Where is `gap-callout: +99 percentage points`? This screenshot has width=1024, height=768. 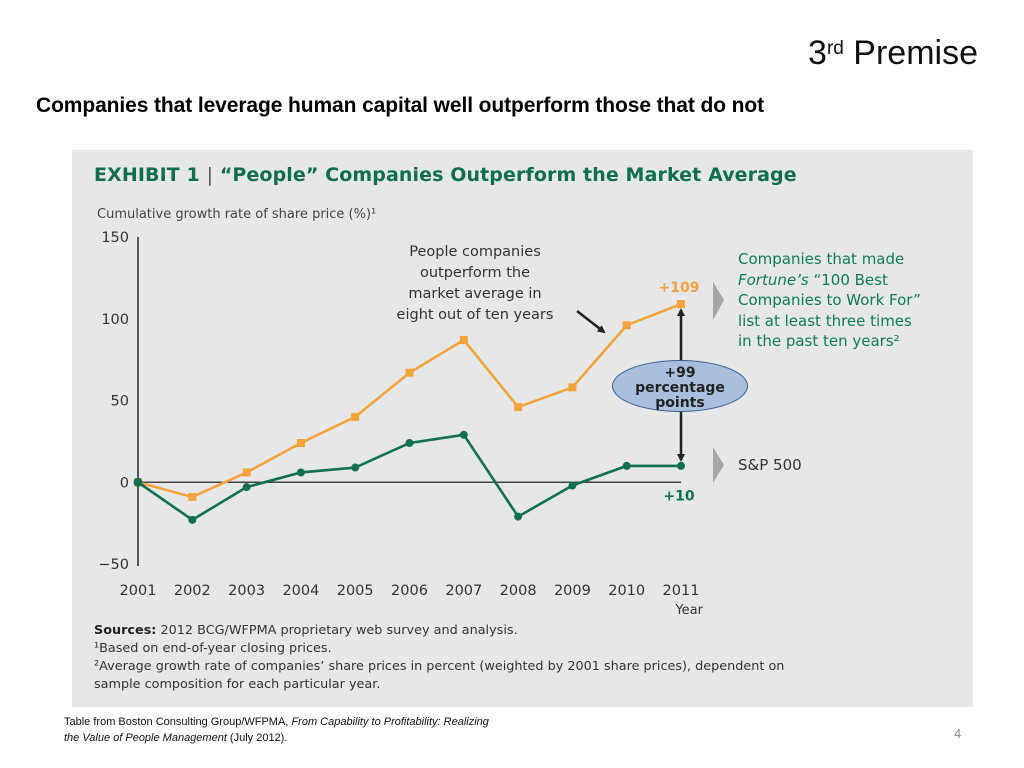 gap-callout: +99 percentage points is located at coordinates (680, 386).